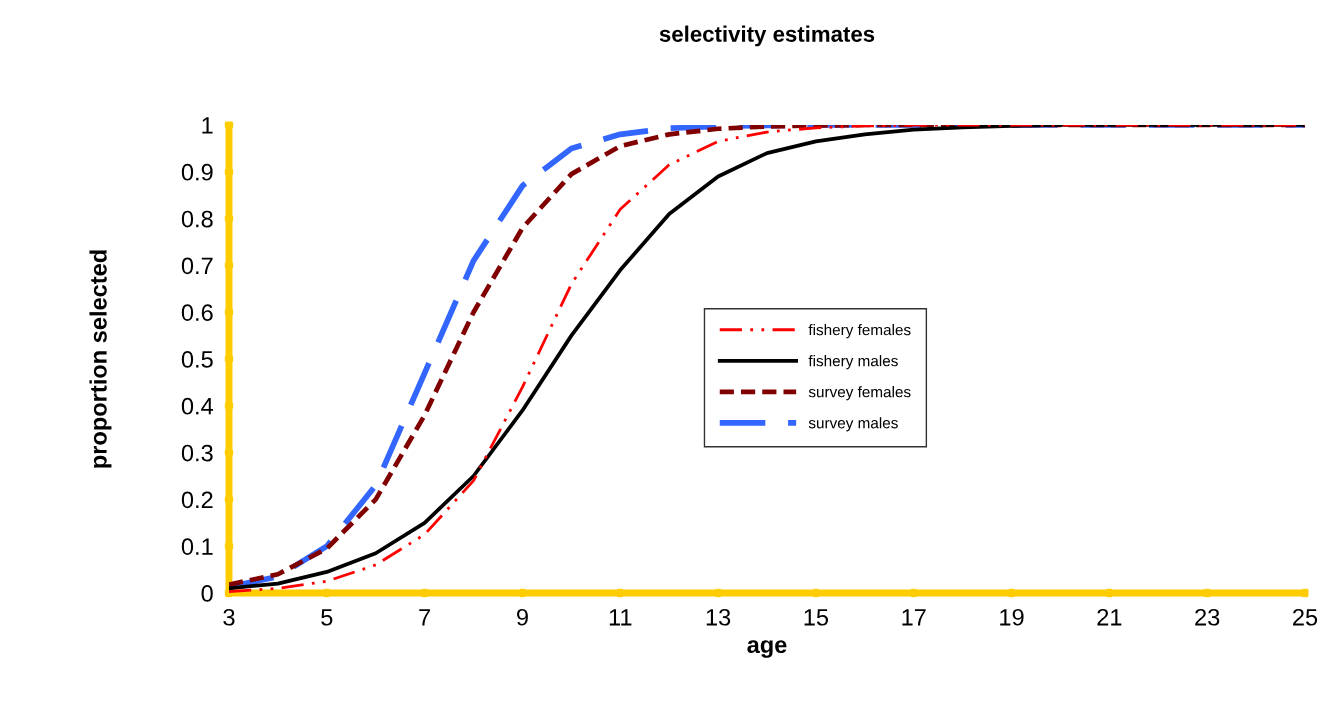 The width and height of the screenshot is (1335, 702). Describe the element at coordinates (816, 617) in the screenshot. I see `x-tick-label: 15` at that location.